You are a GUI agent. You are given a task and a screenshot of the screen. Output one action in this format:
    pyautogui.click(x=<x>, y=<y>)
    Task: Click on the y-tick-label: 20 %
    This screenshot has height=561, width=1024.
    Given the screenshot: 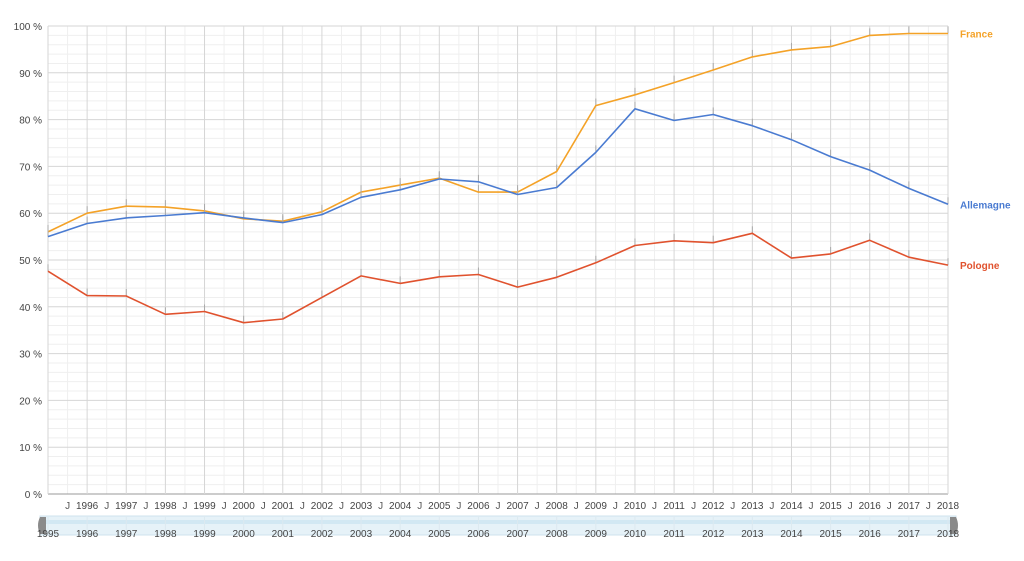 What is the action you would take?
    pyautogui.click(x=30, y=401)
    